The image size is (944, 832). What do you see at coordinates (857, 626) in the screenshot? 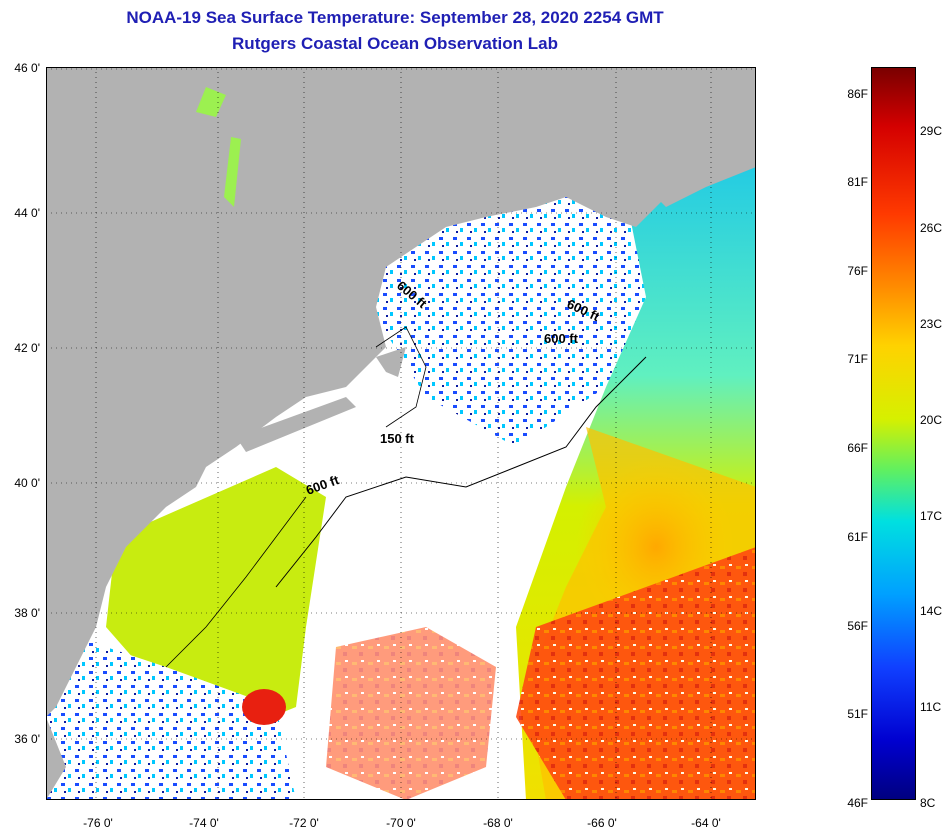
I see `colorbar-label-f: 56F` at bounding box center [857, 626].